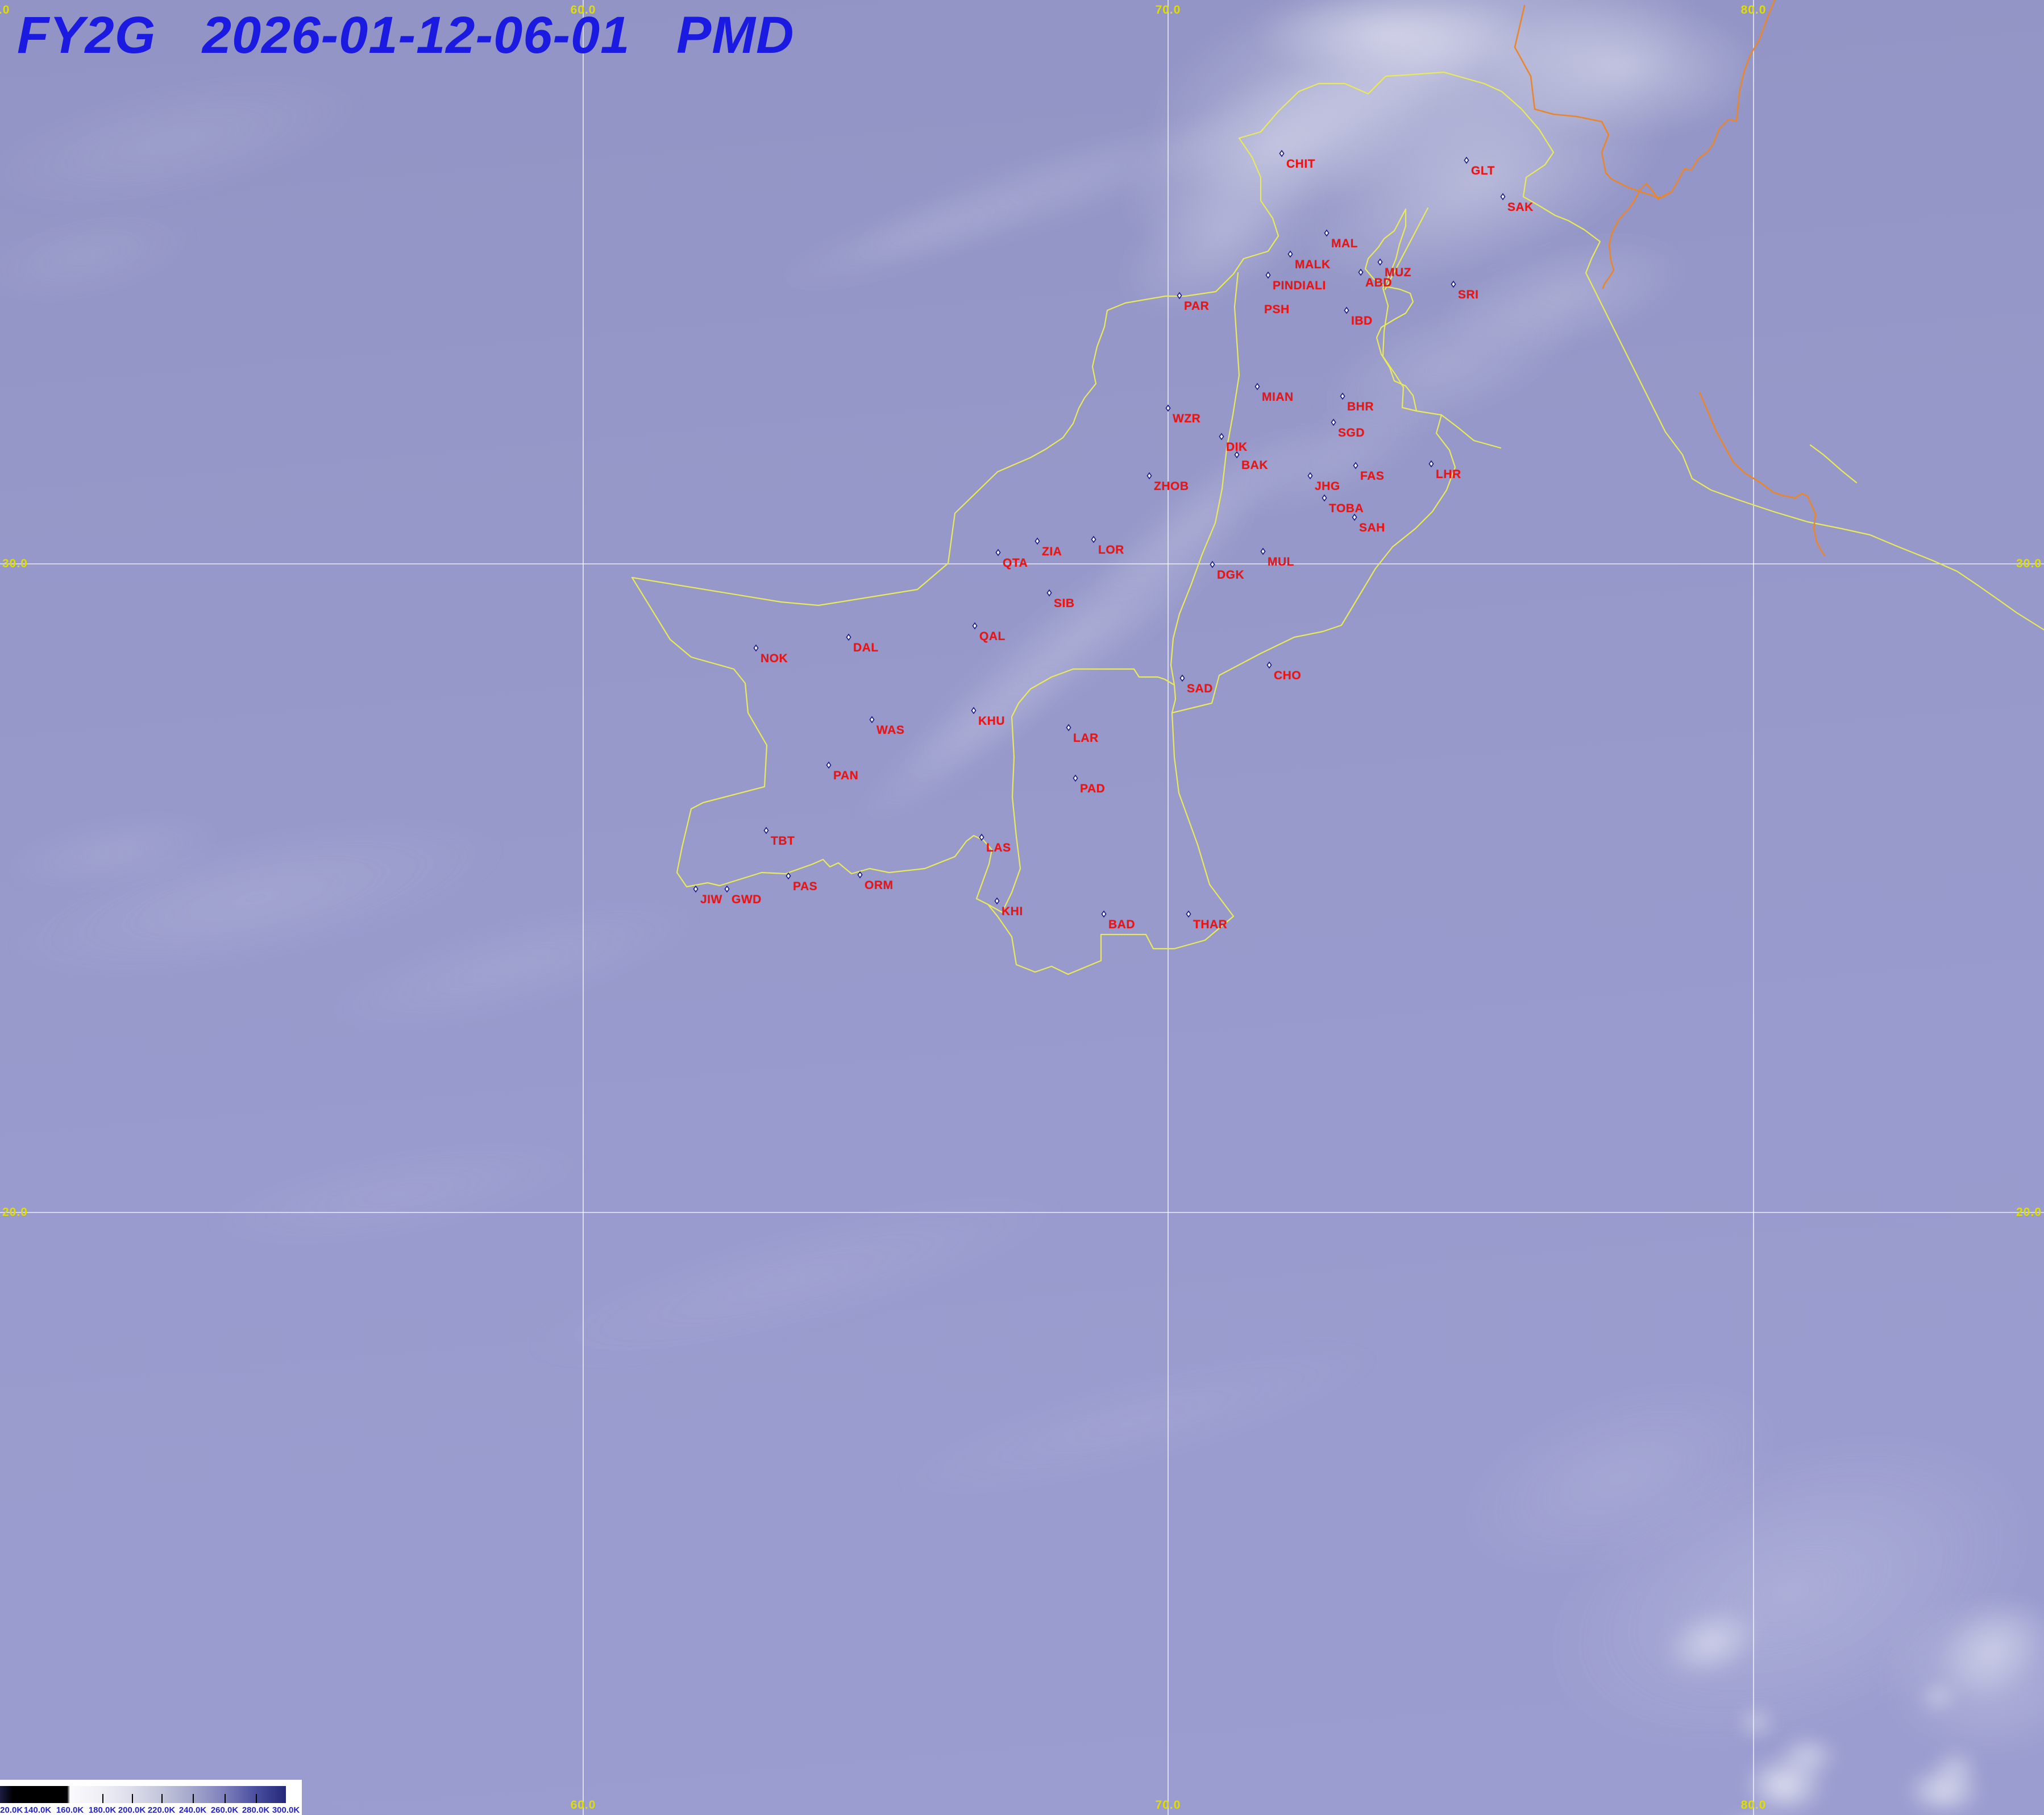 This screenshot has width=2044, height=1815. What do you see at coordinates (1520, 208) in the screenshot?
I see `station-label: SAK` at bounding box center [1520, 208].